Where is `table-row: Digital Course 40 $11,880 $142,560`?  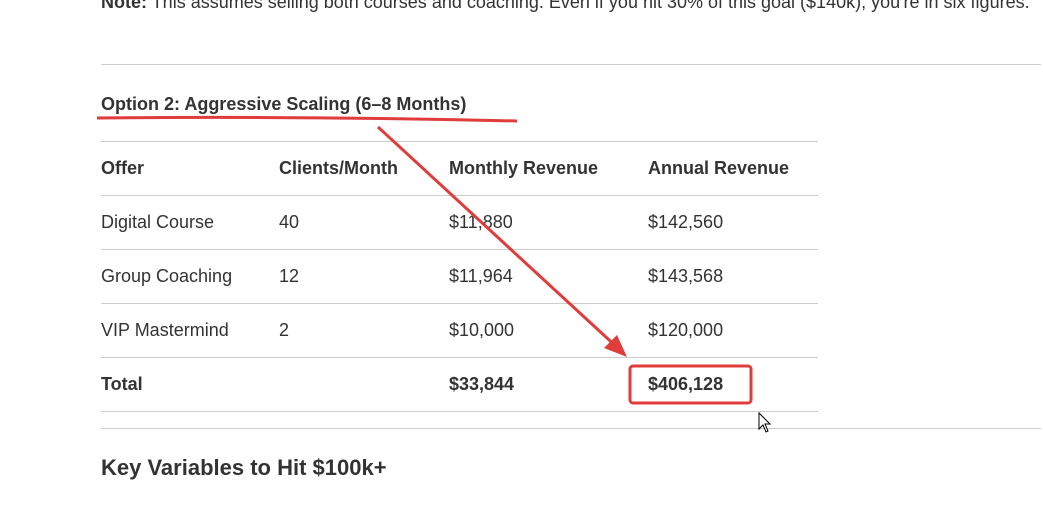 table-row: Digital Course 40 $11,880 $142,560 is located at coordinates (459, 222).